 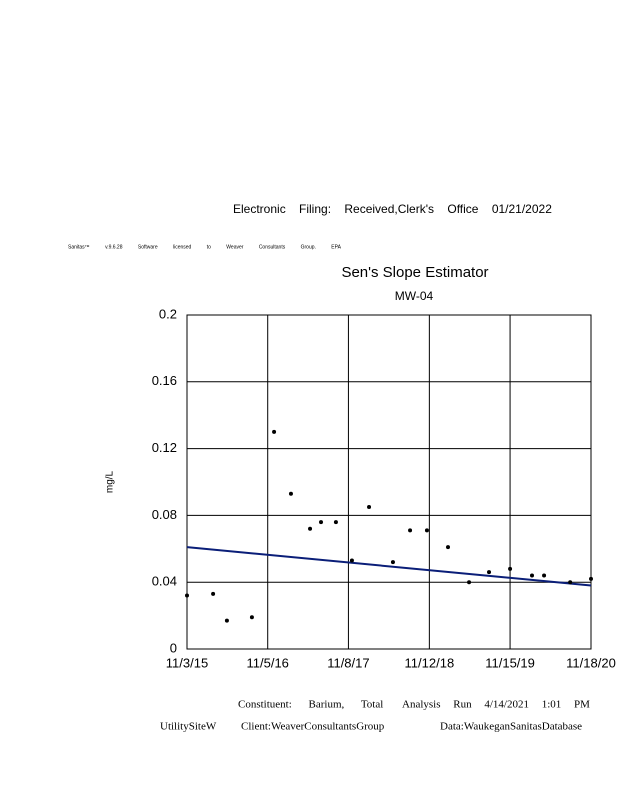 I want to click on x-tick-label: 11/15/19, so click(x=510, y=662).